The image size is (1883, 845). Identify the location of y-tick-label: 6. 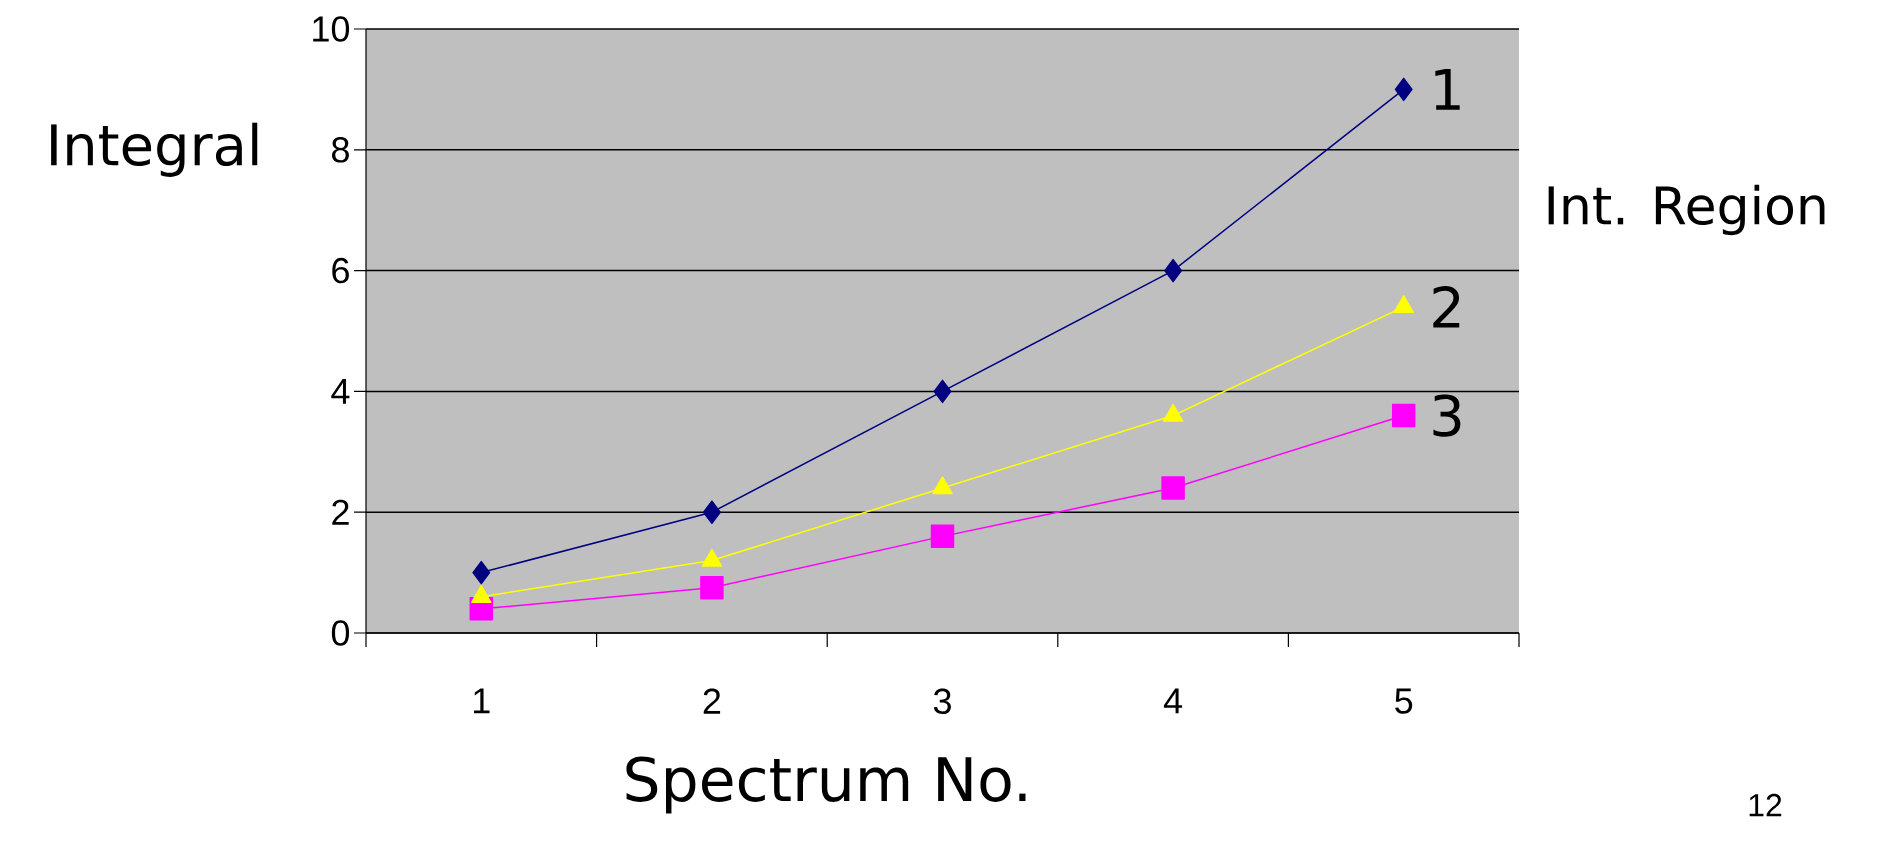
(340, 270).